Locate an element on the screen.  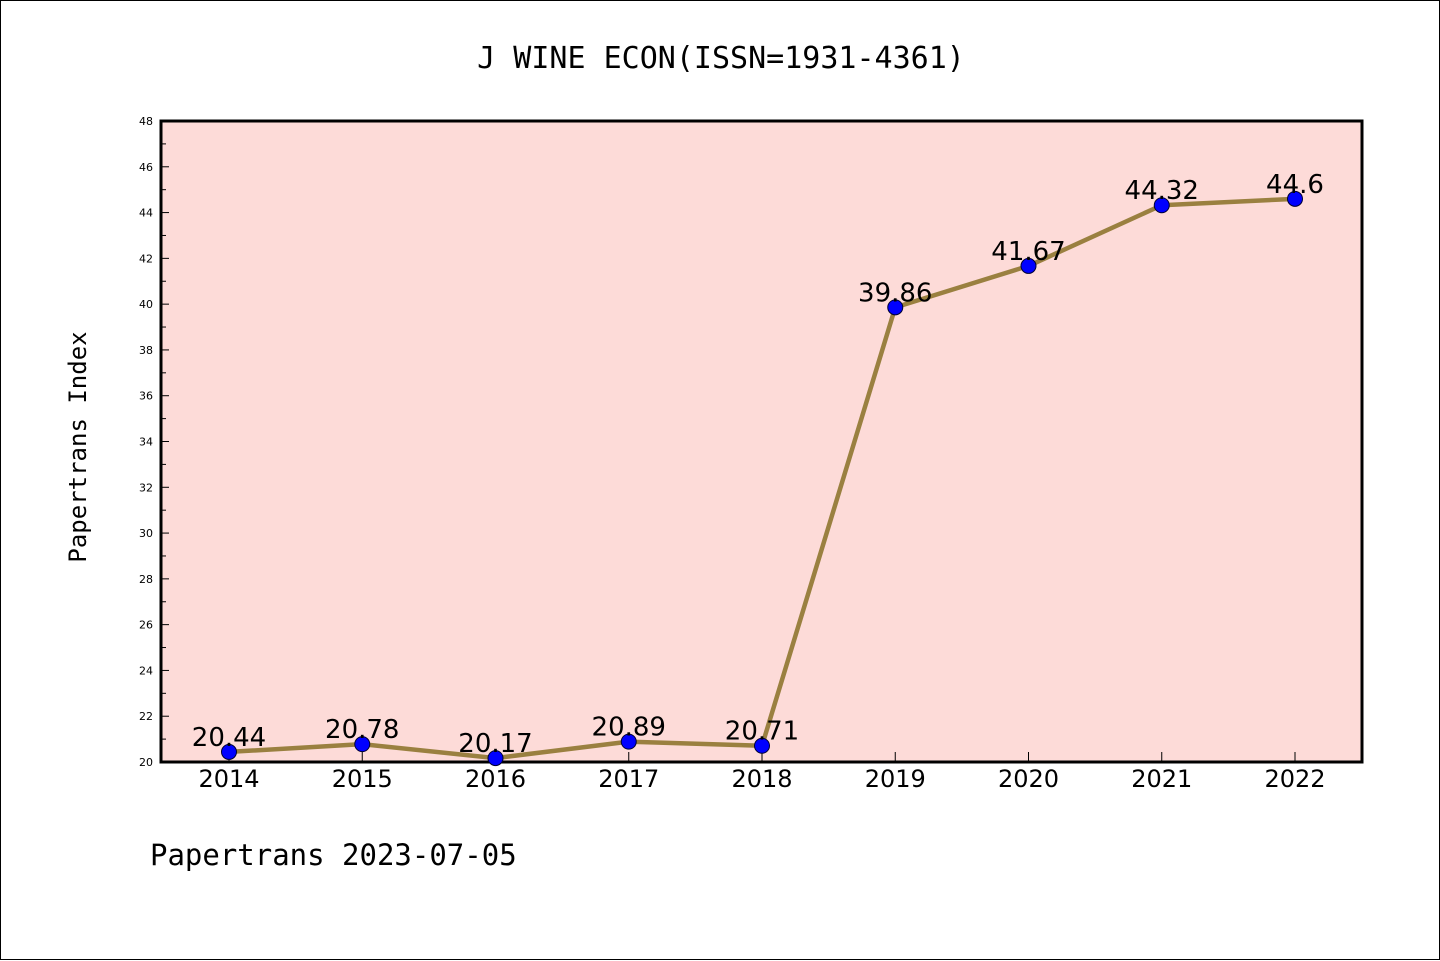
y-tick-label: 36 is located at coordinates (146, 396).